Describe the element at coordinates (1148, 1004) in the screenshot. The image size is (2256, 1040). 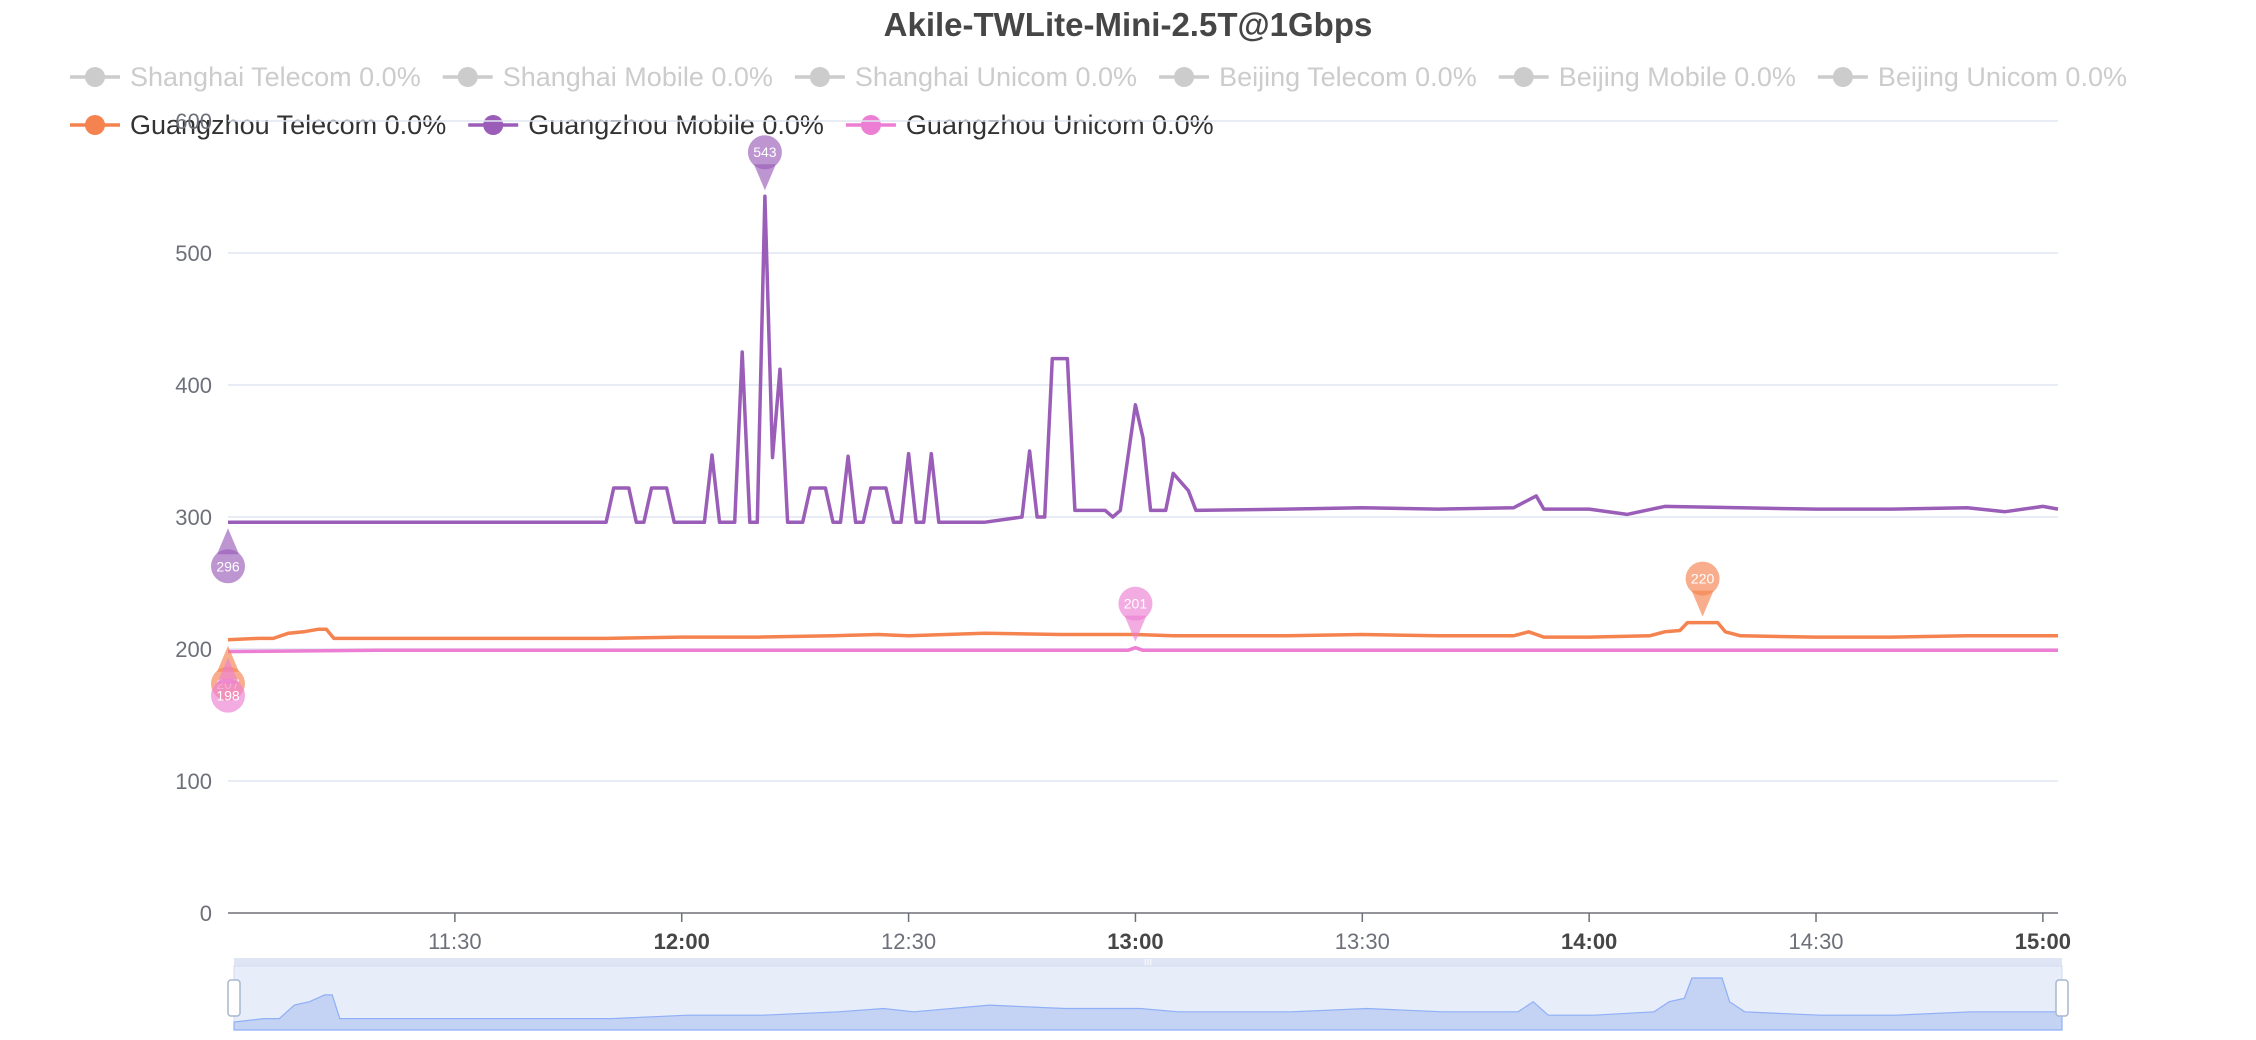
I see `zoom-preview-area` at that location.